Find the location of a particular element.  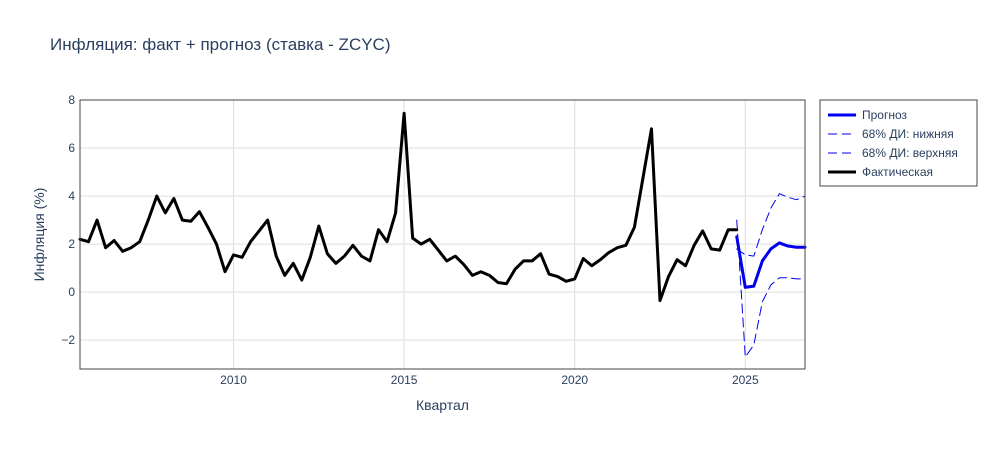

y-tick-label: 6 is located at coordinates (71, 148).